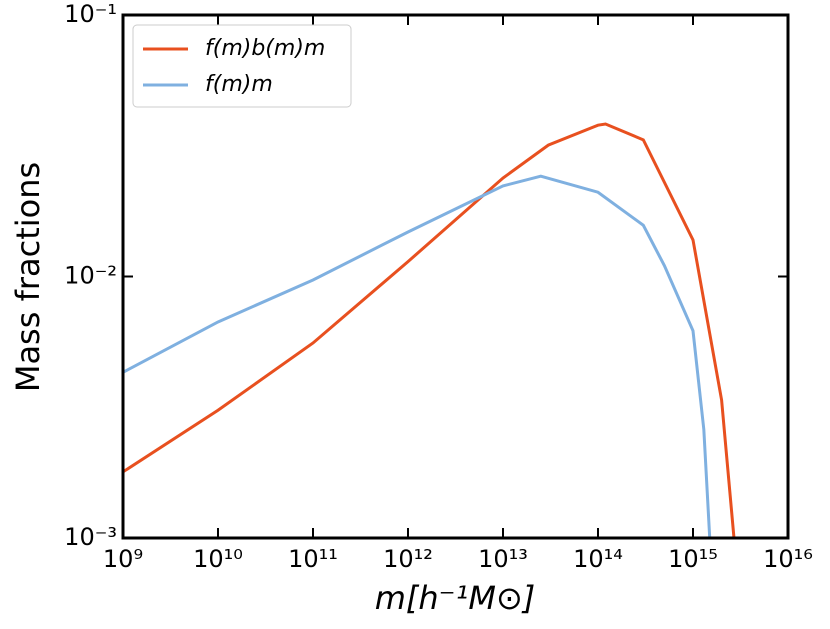 Image resolution: width=830 pixels, height=629 pixels. Describe the element at coordinates (90, 276) in the screenshot. I see `y-tick-label: 10⁻²` at that location.